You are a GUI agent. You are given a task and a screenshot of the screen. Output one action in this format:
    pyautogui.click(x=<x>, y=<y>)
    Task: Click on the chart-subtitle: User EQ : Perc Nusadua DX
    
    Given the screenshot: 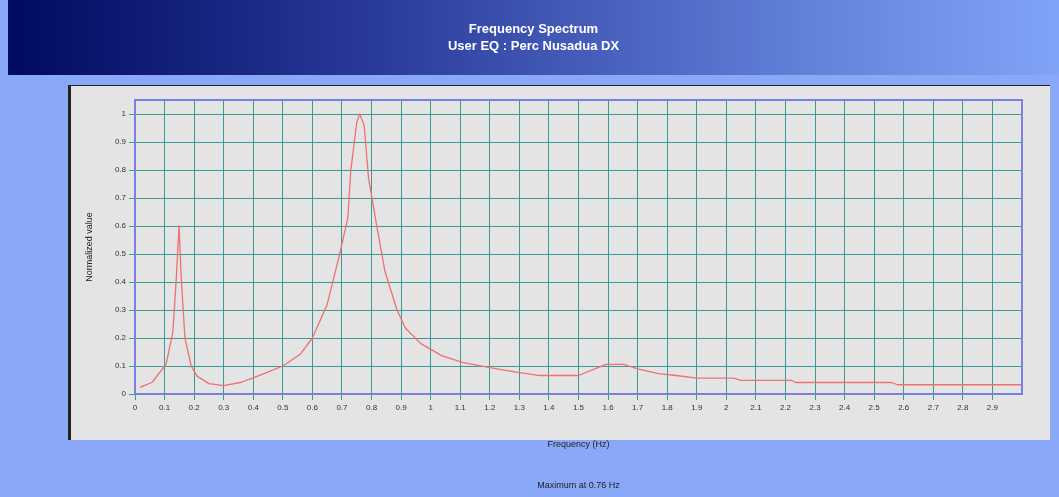 What is the action you would take?
    pyautogui.click(x=533, y=45)
    